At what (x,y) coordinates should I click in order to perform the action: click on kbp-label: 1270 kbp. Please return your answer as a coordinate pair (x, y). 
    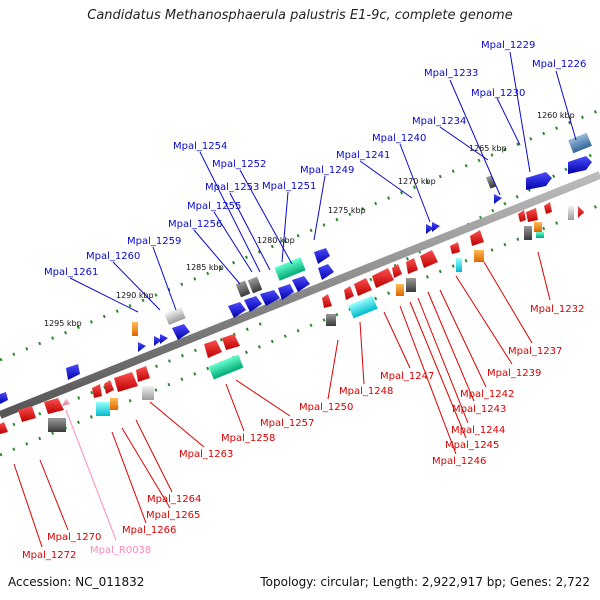
    Looking at the image, I should click on (417, 181).